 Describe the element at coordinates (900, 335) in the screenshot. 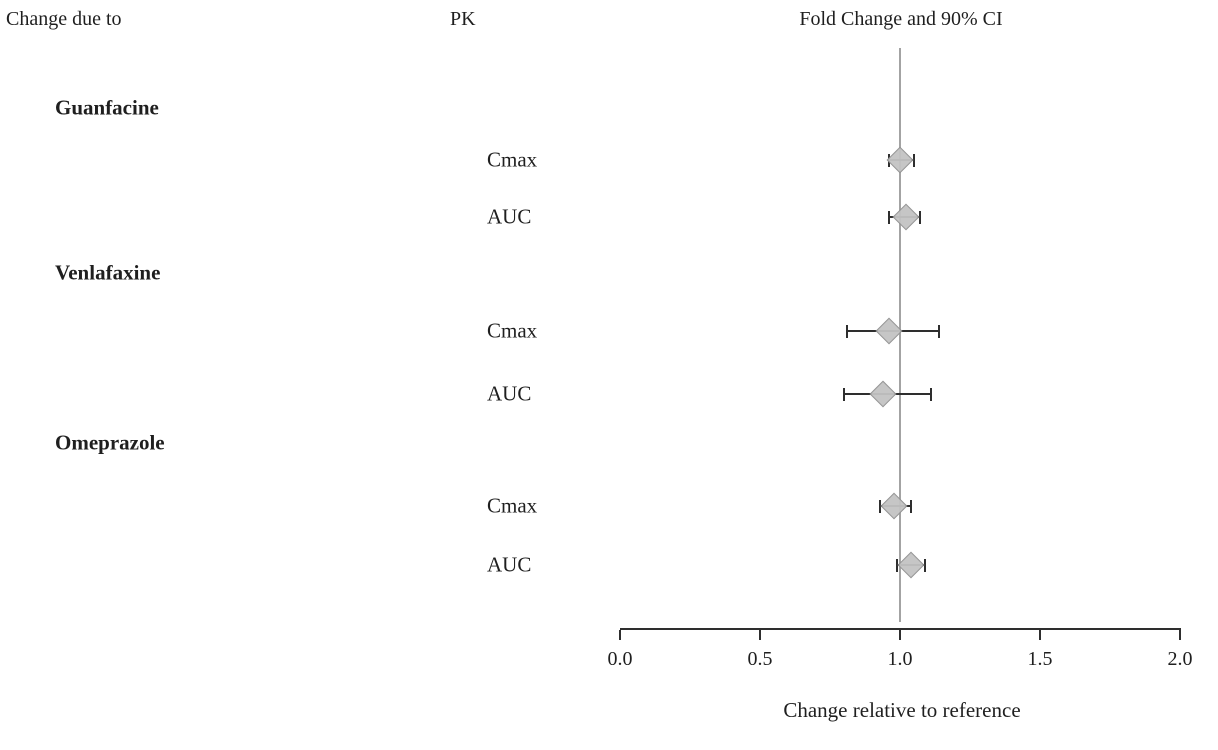

I see `reference-line` at that location.